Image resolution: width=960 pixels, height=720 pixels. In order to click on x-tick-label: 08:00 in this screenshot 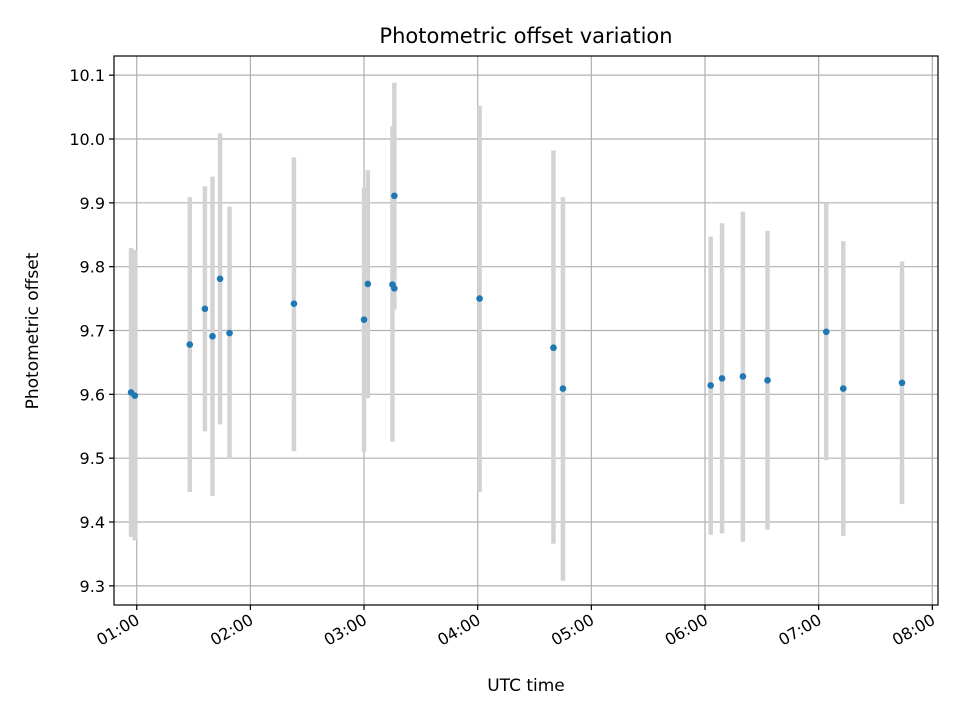, I will do `click(913, 630)`.